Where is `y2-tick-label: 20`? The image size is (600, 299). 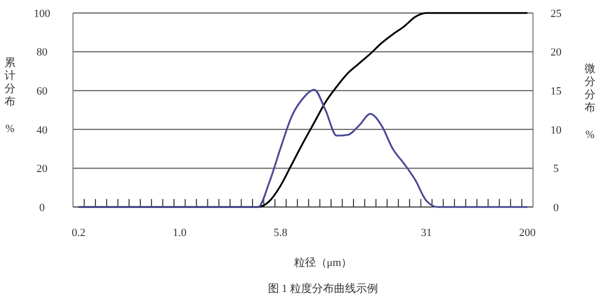 y2-tick-label: 20 is located at coordinates (556, 52).